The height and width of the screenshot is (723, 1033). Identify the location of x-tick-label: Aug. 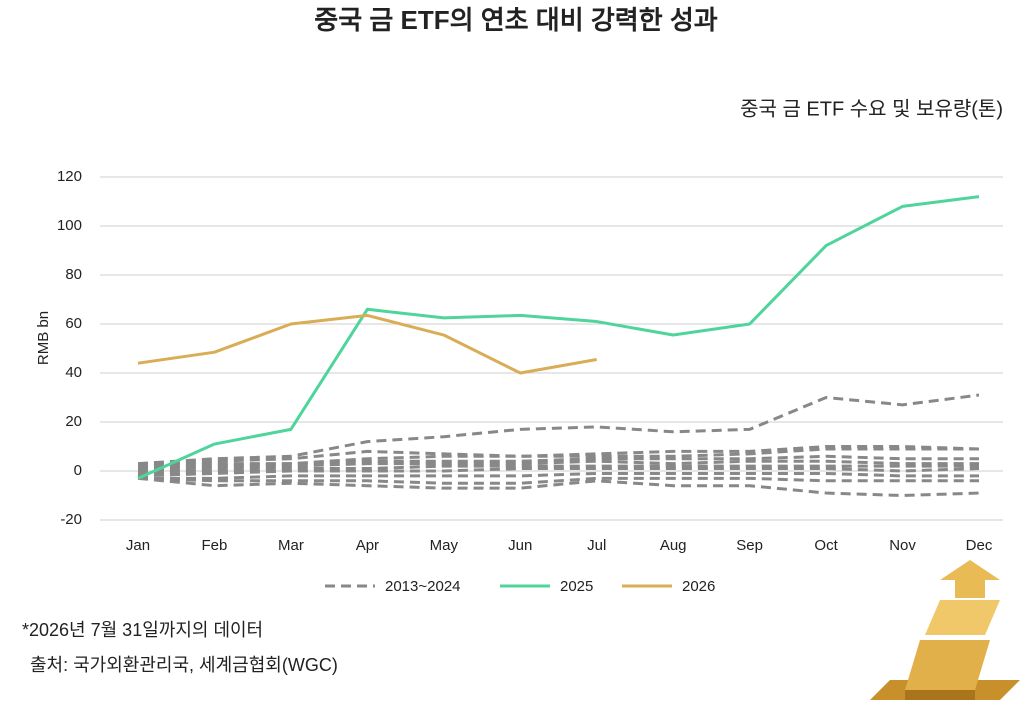
(673, 545).